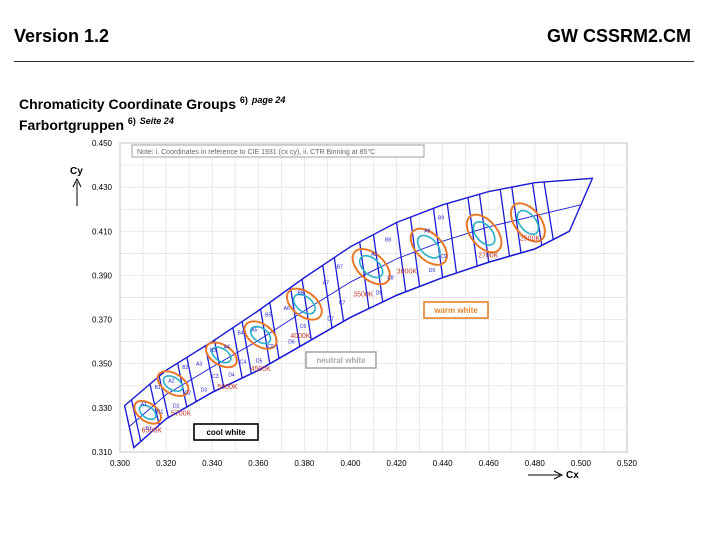  I want to click on version-label: Version 1.2, so click(62, 36).